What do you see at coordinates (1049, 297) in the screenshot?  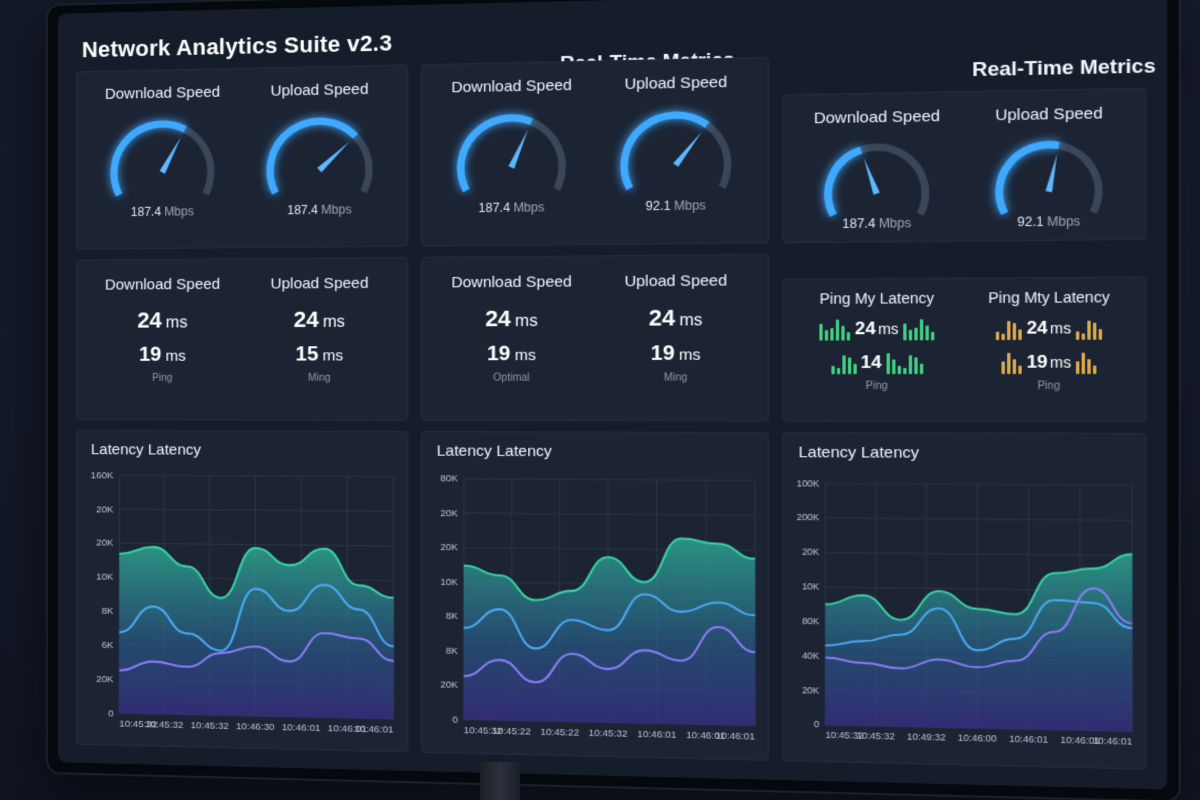 I see `ping-label: Ping Mty Latency` at bounding box center [1049, 297].